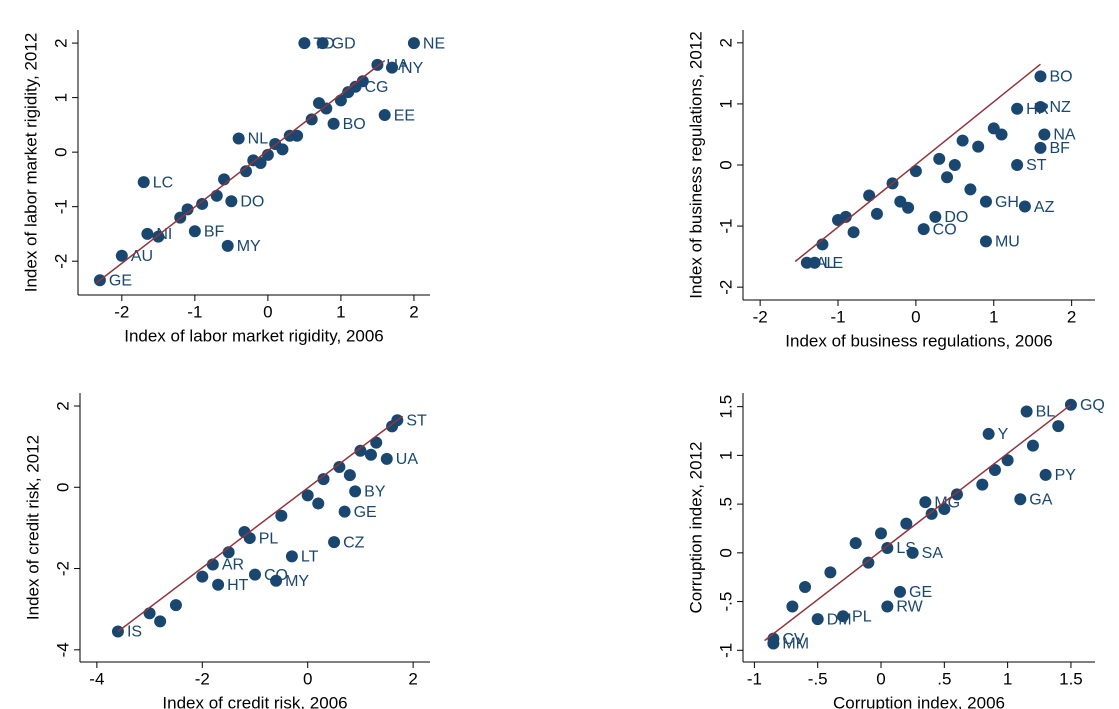 The image size is (1119, 709). Describe the element at coordinates (344, 43) in the screenshot. I see `point-label: GD` at that location.